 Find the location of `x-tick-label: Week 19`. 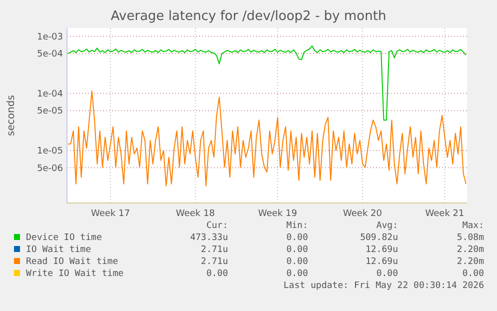

x-tick-label: Week 19 is located at coordinates (278, 214).